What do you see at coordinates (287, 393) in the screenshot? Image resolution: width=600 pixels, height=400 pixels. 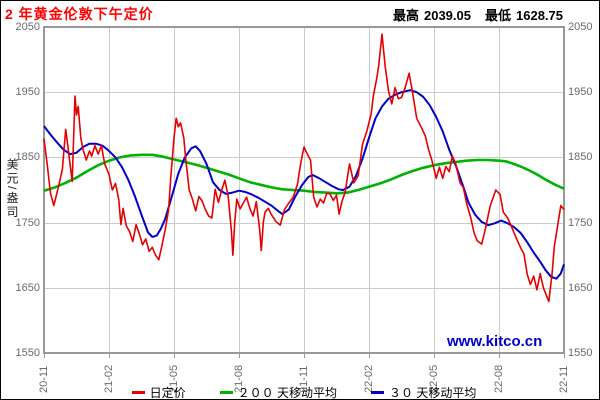 I see `legend-label-ma200: ２００ 天移动平均` at bounding box center [287, 393].